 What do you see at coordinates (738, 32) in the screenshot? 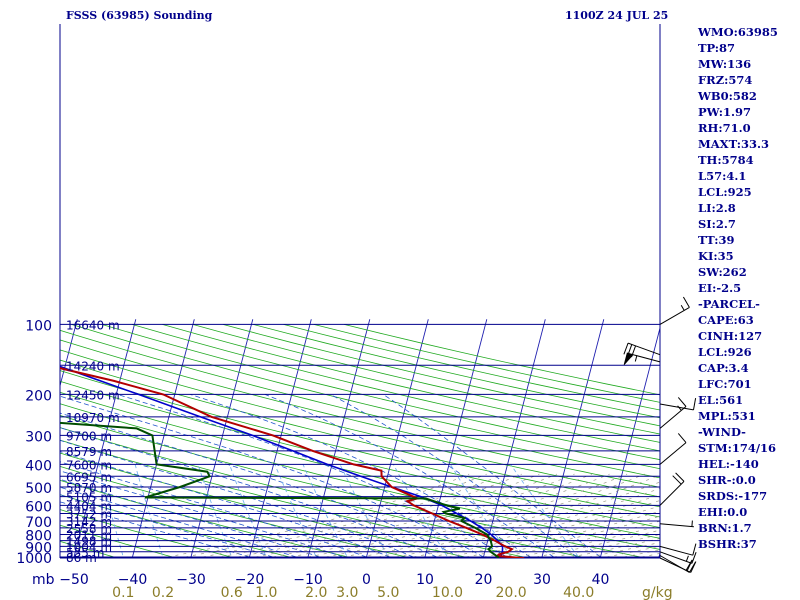
I see `index-item: WMO:63985` at bounding box center [738, 32].